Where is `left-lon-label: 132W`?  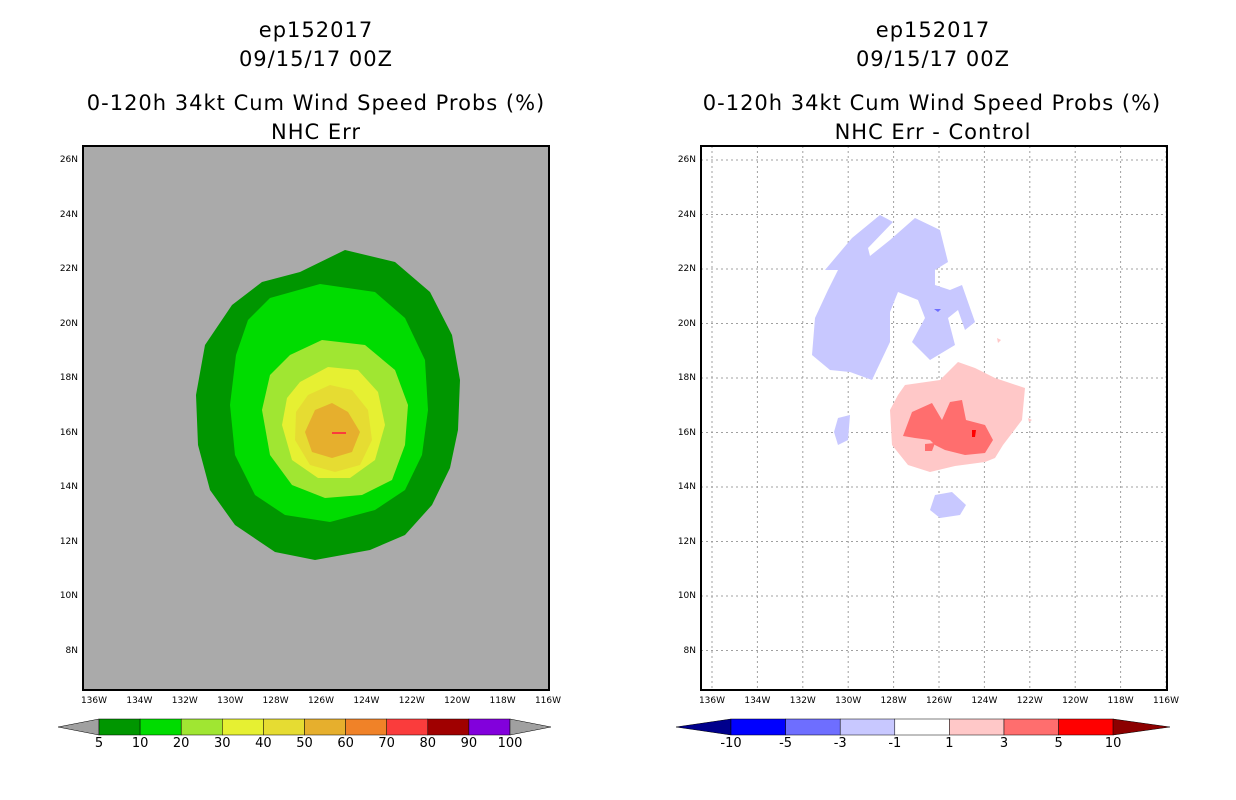 left-lon-label: 132W is located at coordinates (184, 701).